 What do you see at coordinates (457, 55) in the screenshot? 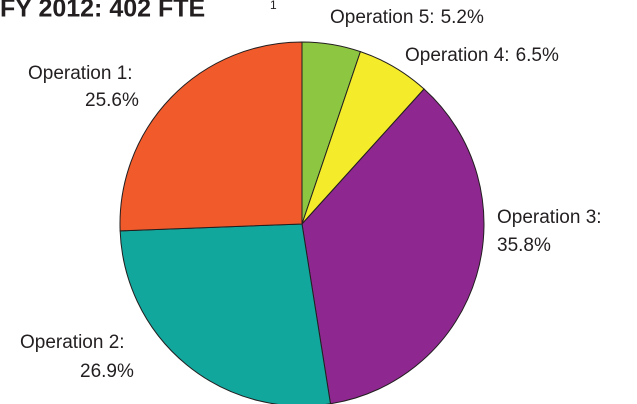
I see `category-label: Operation 4:` at bounding box center [457, 55].